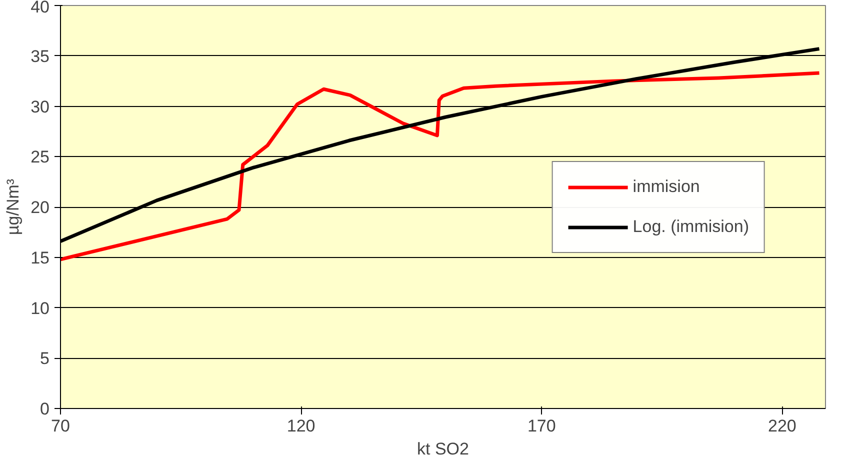  What do you see at coordinates (40, 157) in the screenshot?
I see `y-tick-label: 25` at bounding box center [40, 157].